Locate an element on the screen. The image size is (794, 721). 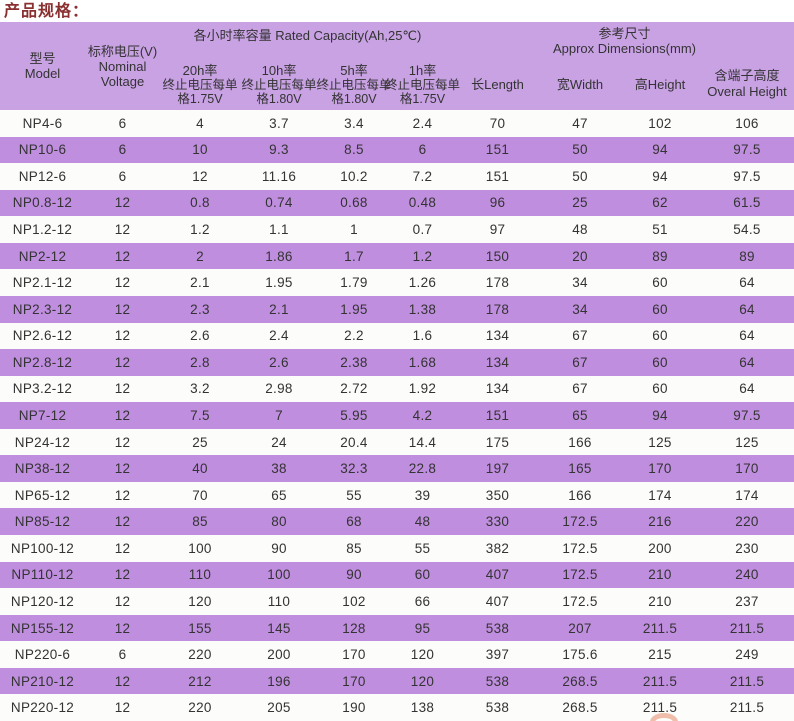
table-row: NP2.6-12 12 2.6 2.4 2.2 1.6 134 67 60 64 is located at coordinates (397, 336).